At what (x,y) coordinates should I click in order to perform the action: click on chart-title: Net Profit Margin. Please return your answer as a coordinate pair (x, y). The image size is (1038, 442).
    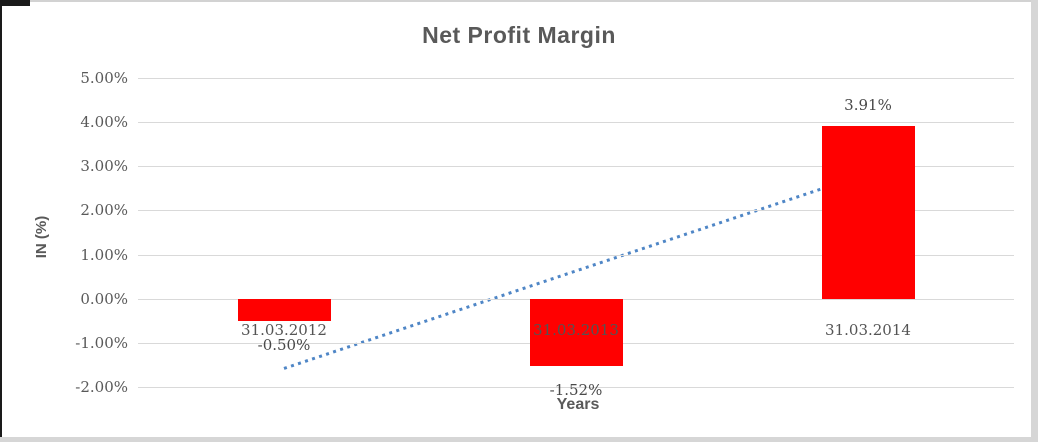
    Looking at the image, I should click on (519, 35).